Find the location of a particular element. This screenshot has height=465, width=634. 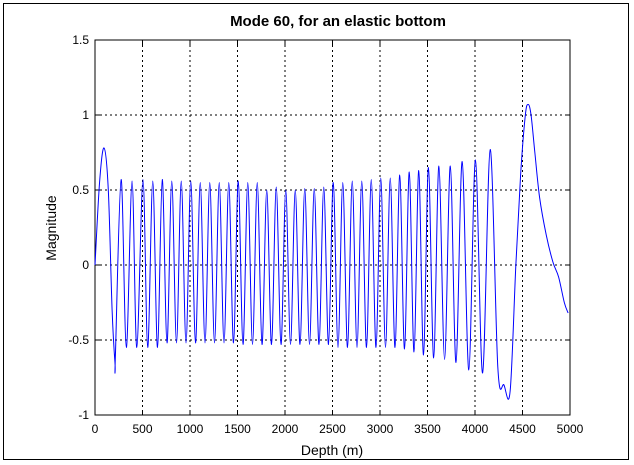

chart-title: Mode 60, for an elastic bottom is located at coordinates (338, 21).